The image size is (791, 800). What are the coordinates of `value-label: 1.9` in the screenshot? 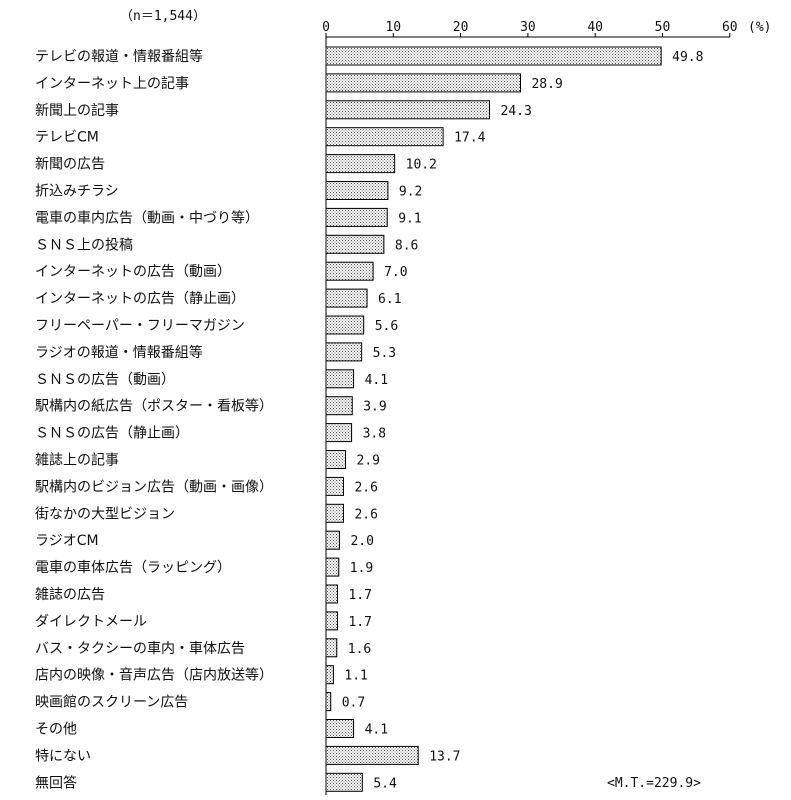 It's located at (361, 568).